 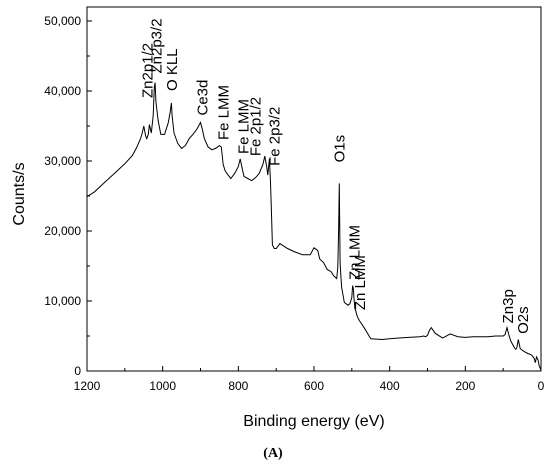 What do you see at coordinates (255, 126) in the screenshot?
I see `peak-label: Fe 2p1/2` at bounding box center [255, 126].